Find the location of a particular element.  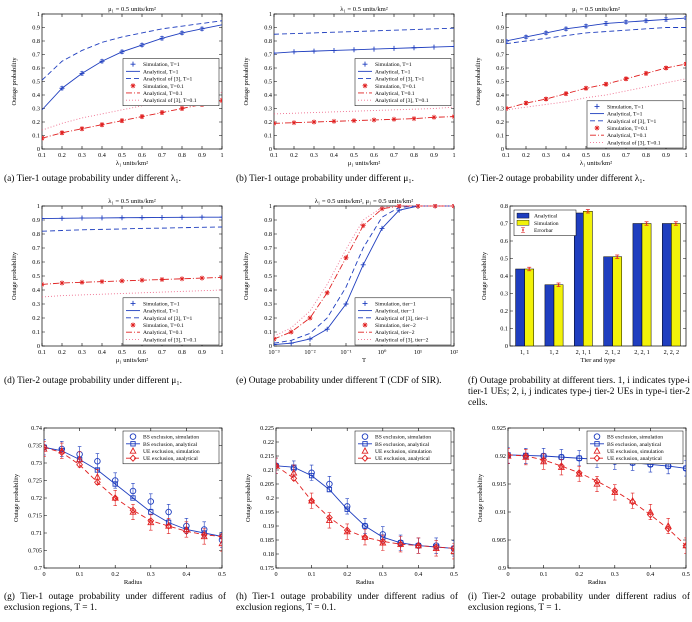

y-tick-label: 0.71 is located at coordinates (36, 533).